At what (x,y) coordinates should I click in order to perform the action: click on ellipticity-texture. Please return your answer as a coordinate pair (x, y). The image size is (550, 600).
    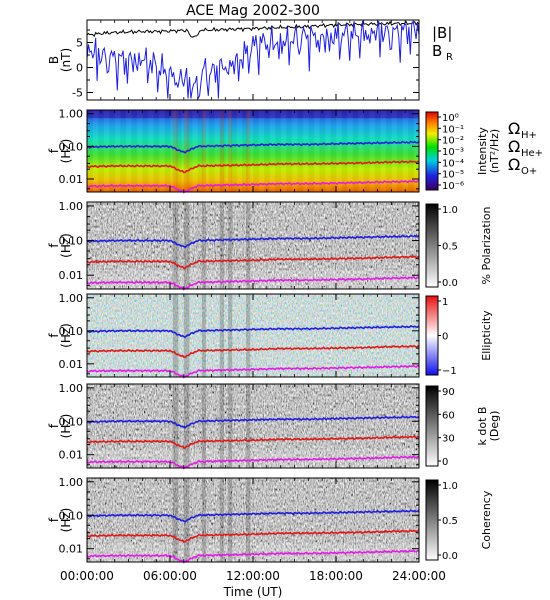
    Looking at the image, I should click on (253, 335).